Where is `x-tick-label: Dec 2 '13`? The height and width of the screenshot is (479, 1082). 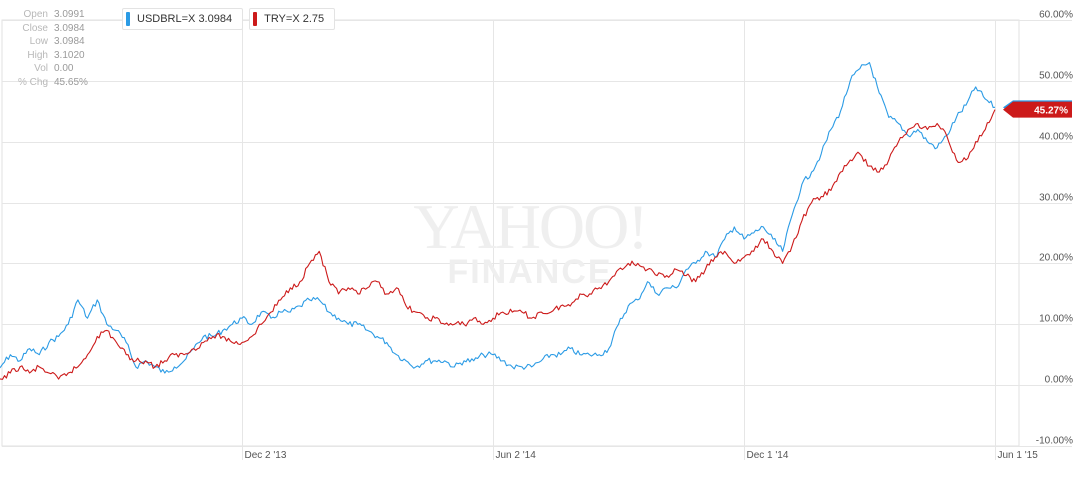
x-tick-label: Dec 2 '13 is located at coordinates (266, 455).